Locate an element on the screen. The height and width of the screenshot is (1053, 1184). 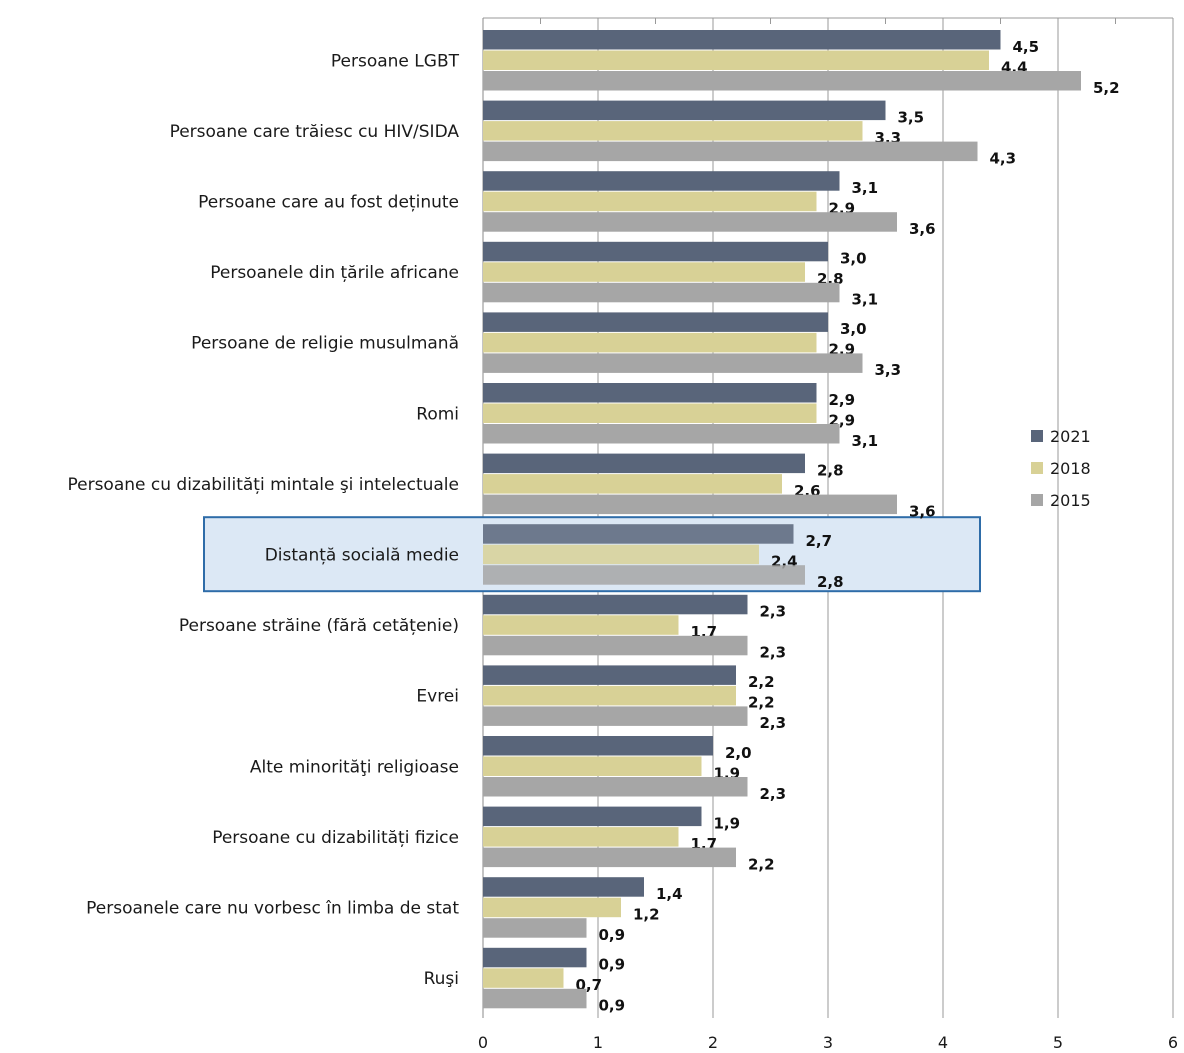
category-group: 1,91,72,2 is located at coordinates (629, 839).